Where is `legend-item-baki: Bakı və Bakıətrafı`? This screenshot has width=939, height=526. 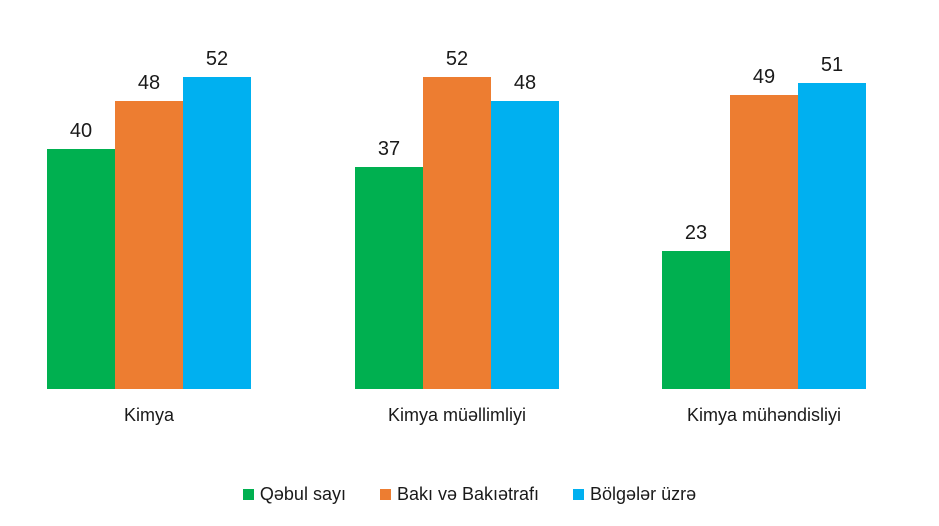
legend-item-baki: Bakı və Bakıətrafı is located at coordinates (459, 494).